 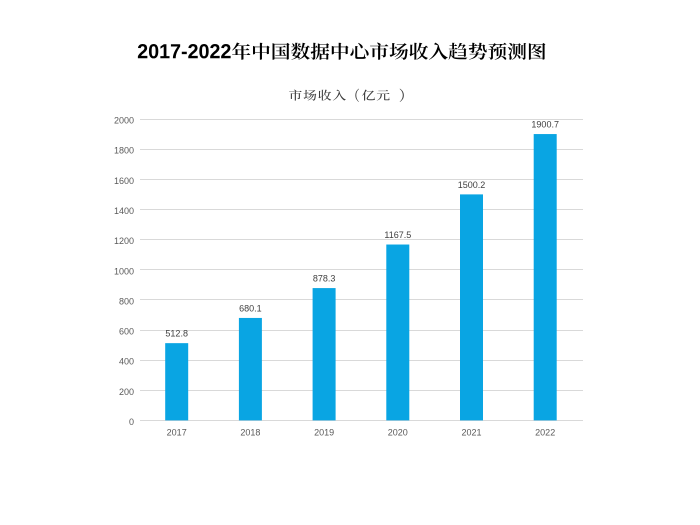 What do you see at coordinates (124, 151) in the screenshot?
I see `svg-text: 1800` at bounding box center [124, 151].